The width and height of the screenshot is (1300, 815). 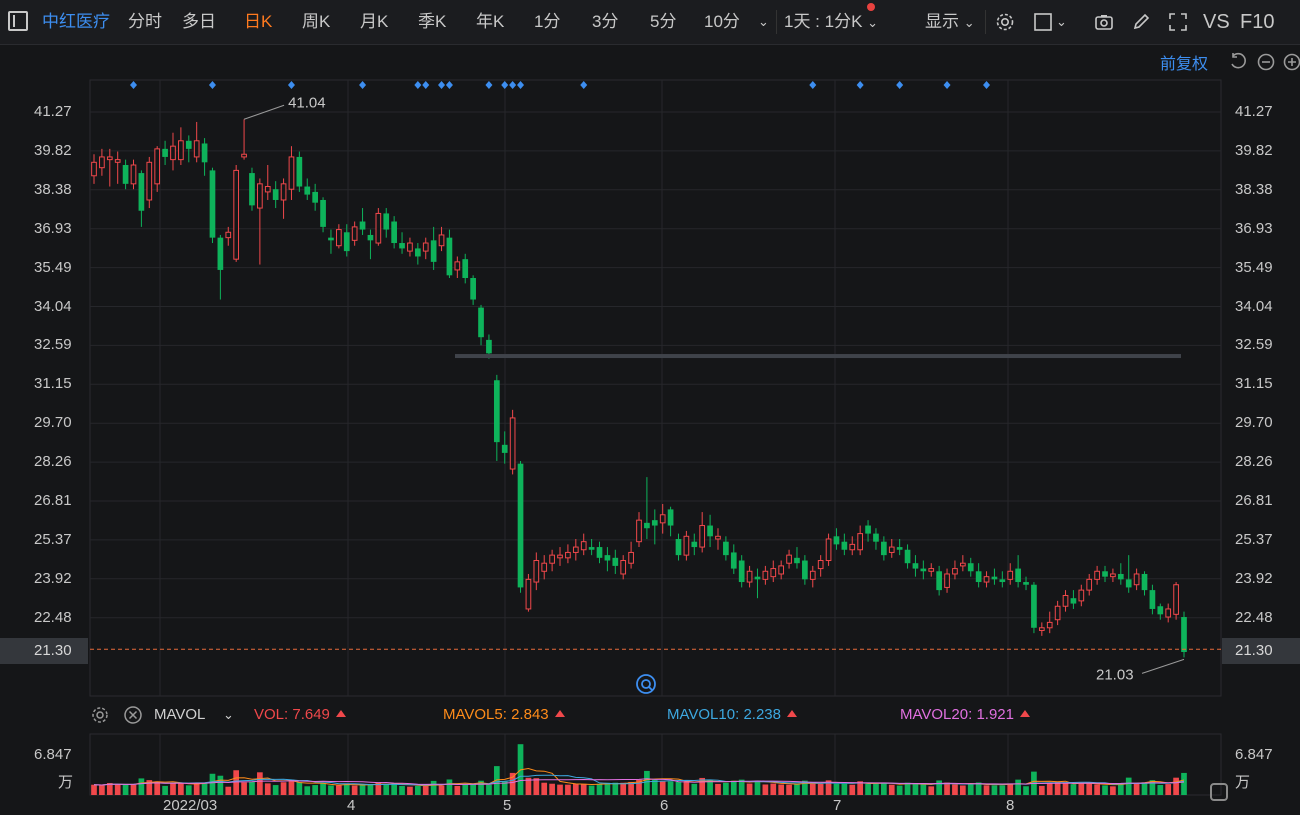 I want to click on y-tick-l: 36.93, so click(x=53, y=228).